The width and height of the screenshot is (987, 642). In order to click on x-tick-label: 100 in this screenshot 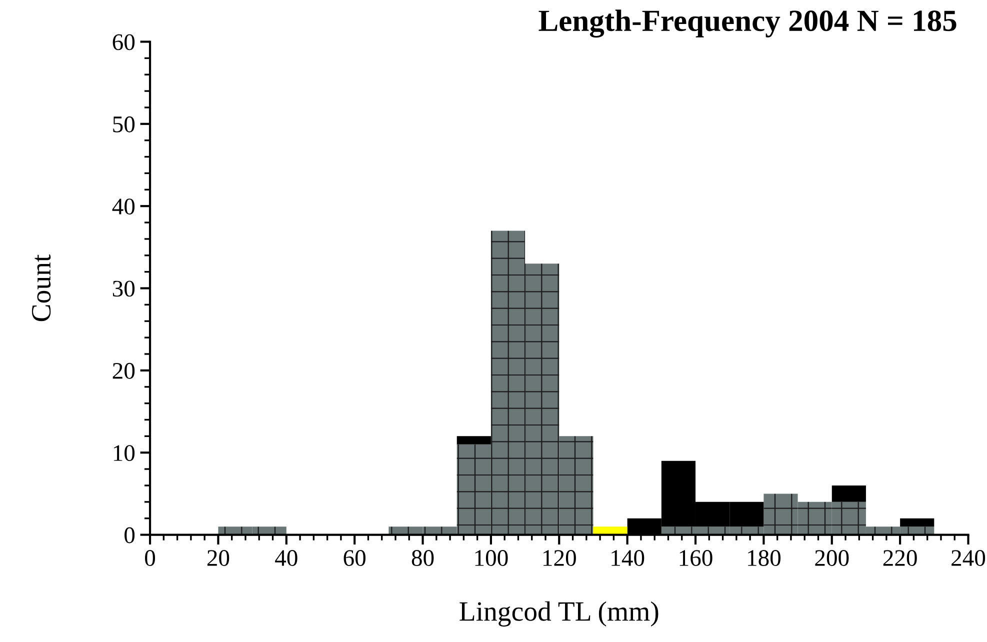, I will do `click(491, 558)`.